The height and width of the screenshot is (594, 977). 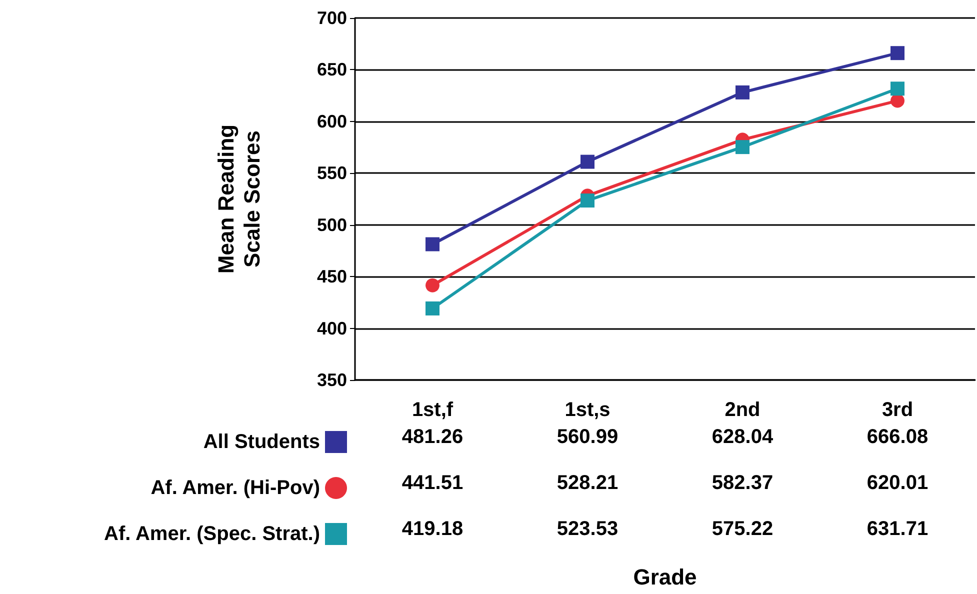 I want to click on legend-label: Af. Amer. (Spec. Strat.), so click(x=212, y=534).